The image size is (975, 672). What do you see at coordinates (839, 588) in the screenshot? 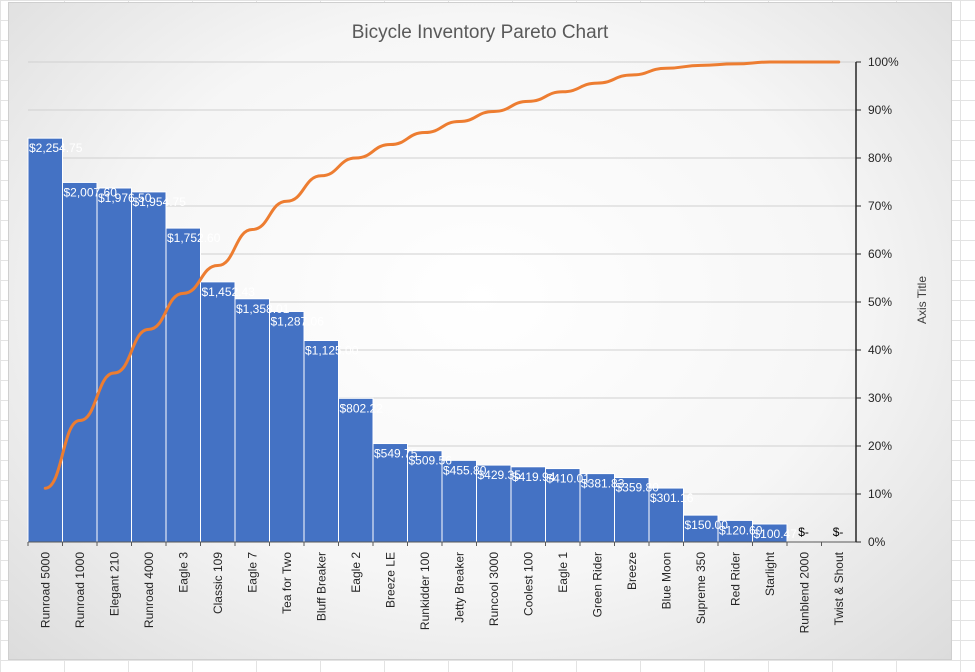
I see `x-tick-label: Twist & Shout` at bounding box center [839, 588].